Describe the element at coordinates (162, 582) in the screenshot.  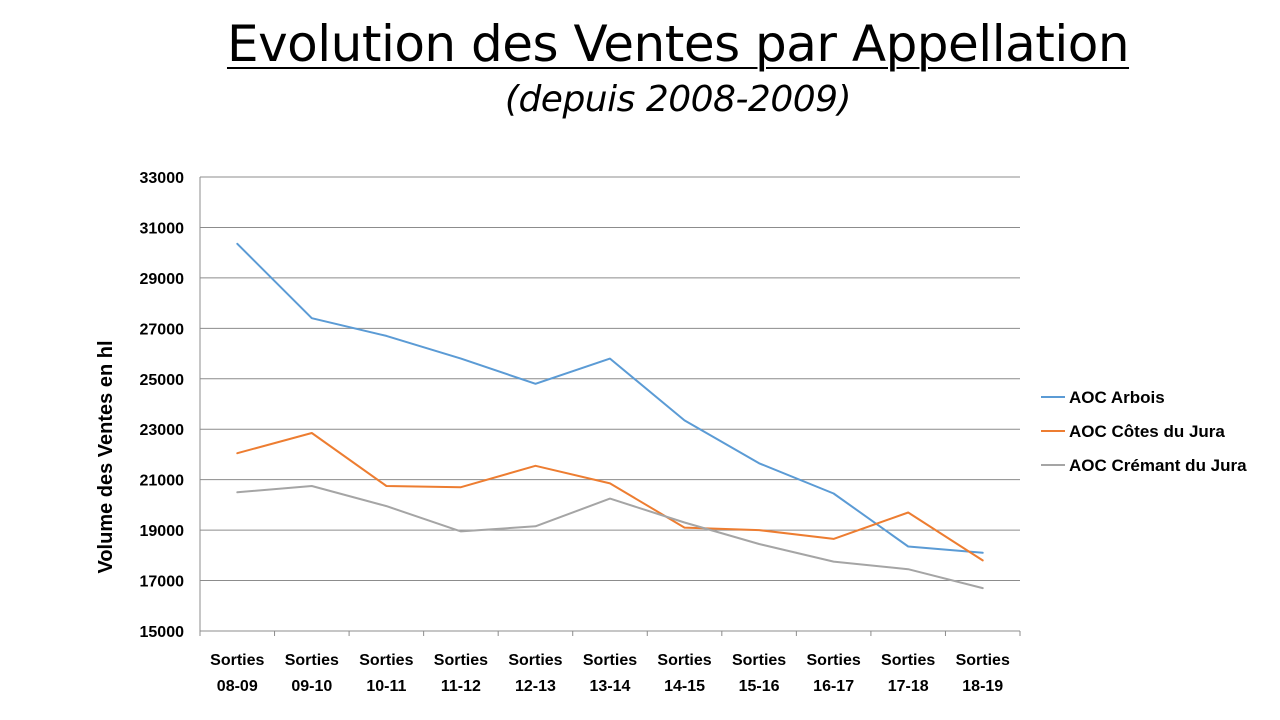
I see `y-tick-label: 17000` at that location.